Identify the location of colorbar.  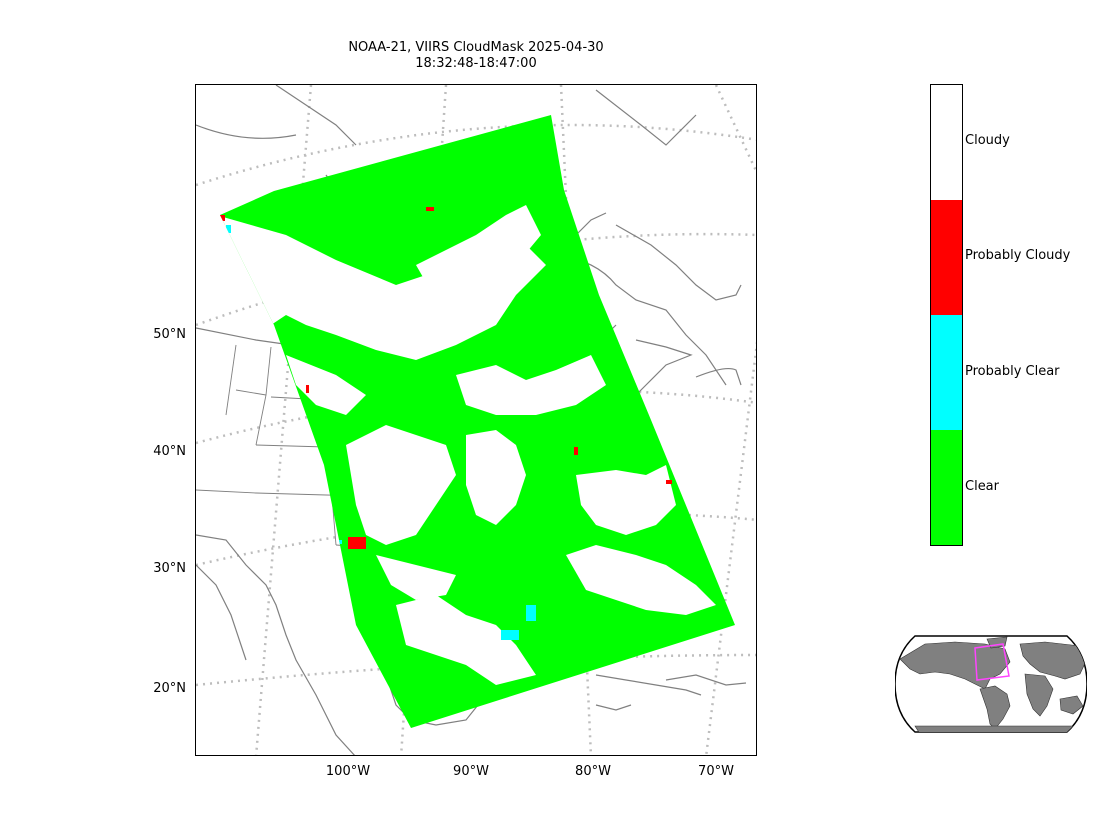
(946, 315).